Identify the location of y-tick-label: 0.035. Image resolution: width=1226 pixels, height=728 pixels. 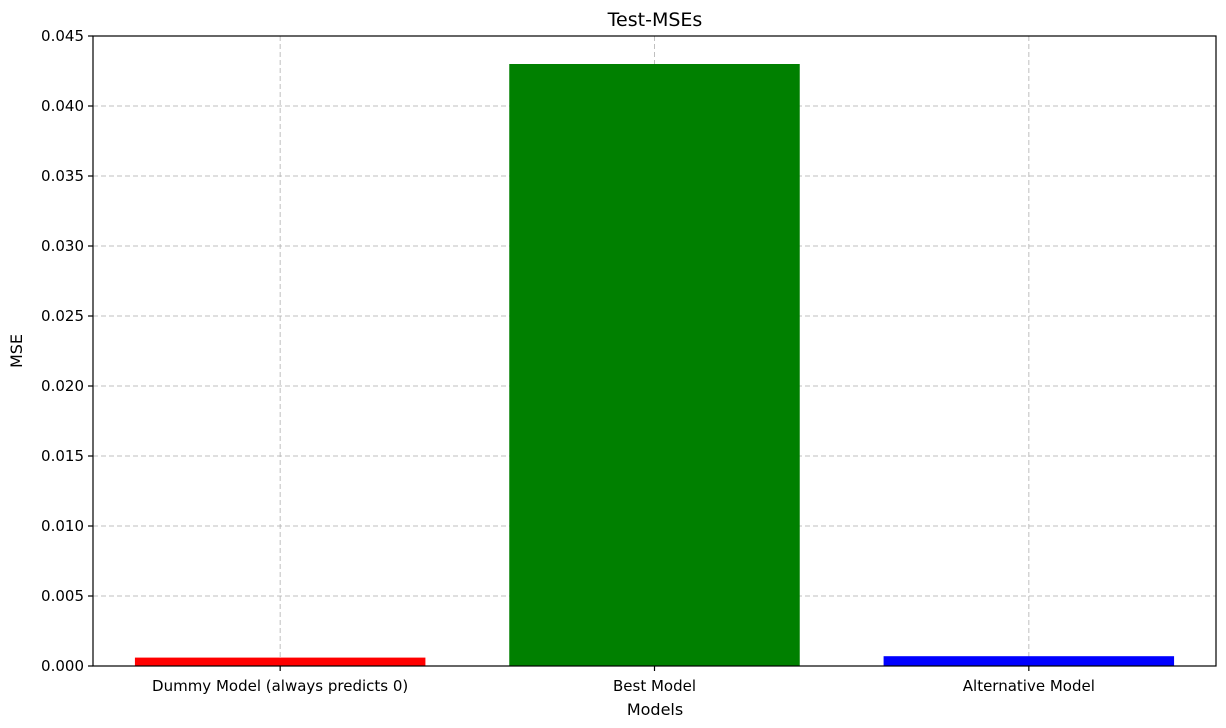
(62, 176).